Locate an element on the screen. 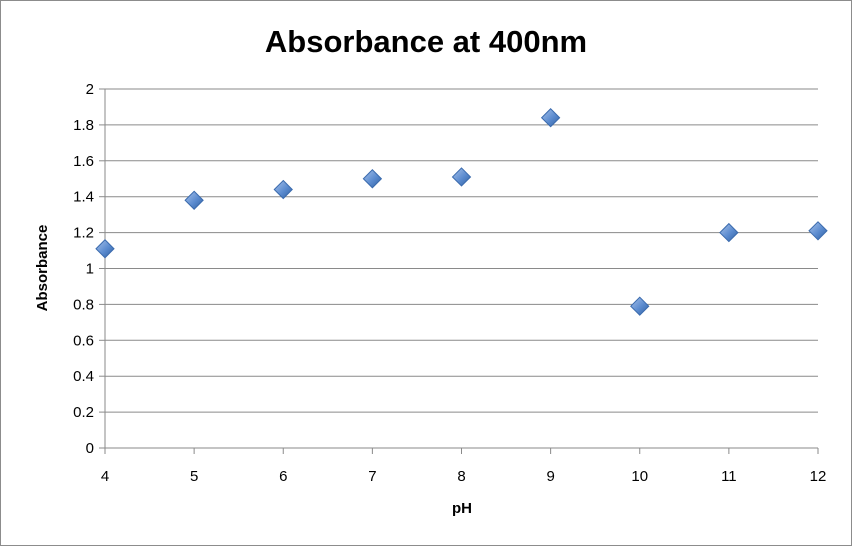 The height and width of the screenshot is (546, 852). x-tick-labels: 4 5 6 7 8 9 10 11 12 is located at coordinates (464, 476).